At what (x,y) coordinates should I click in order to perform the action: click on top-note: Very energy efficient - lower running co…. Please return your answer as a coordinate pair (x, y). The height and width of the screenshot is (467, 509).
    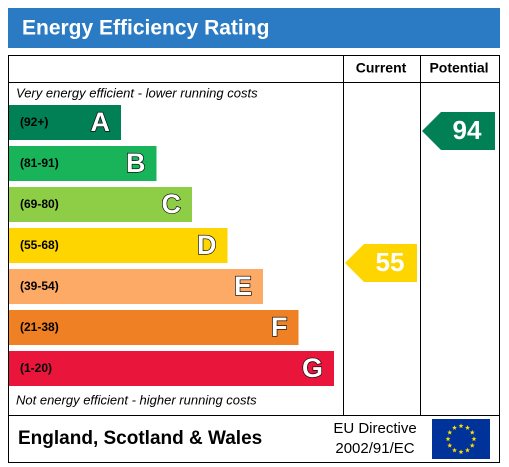
    Looking at the image, I should click on (137, 92).